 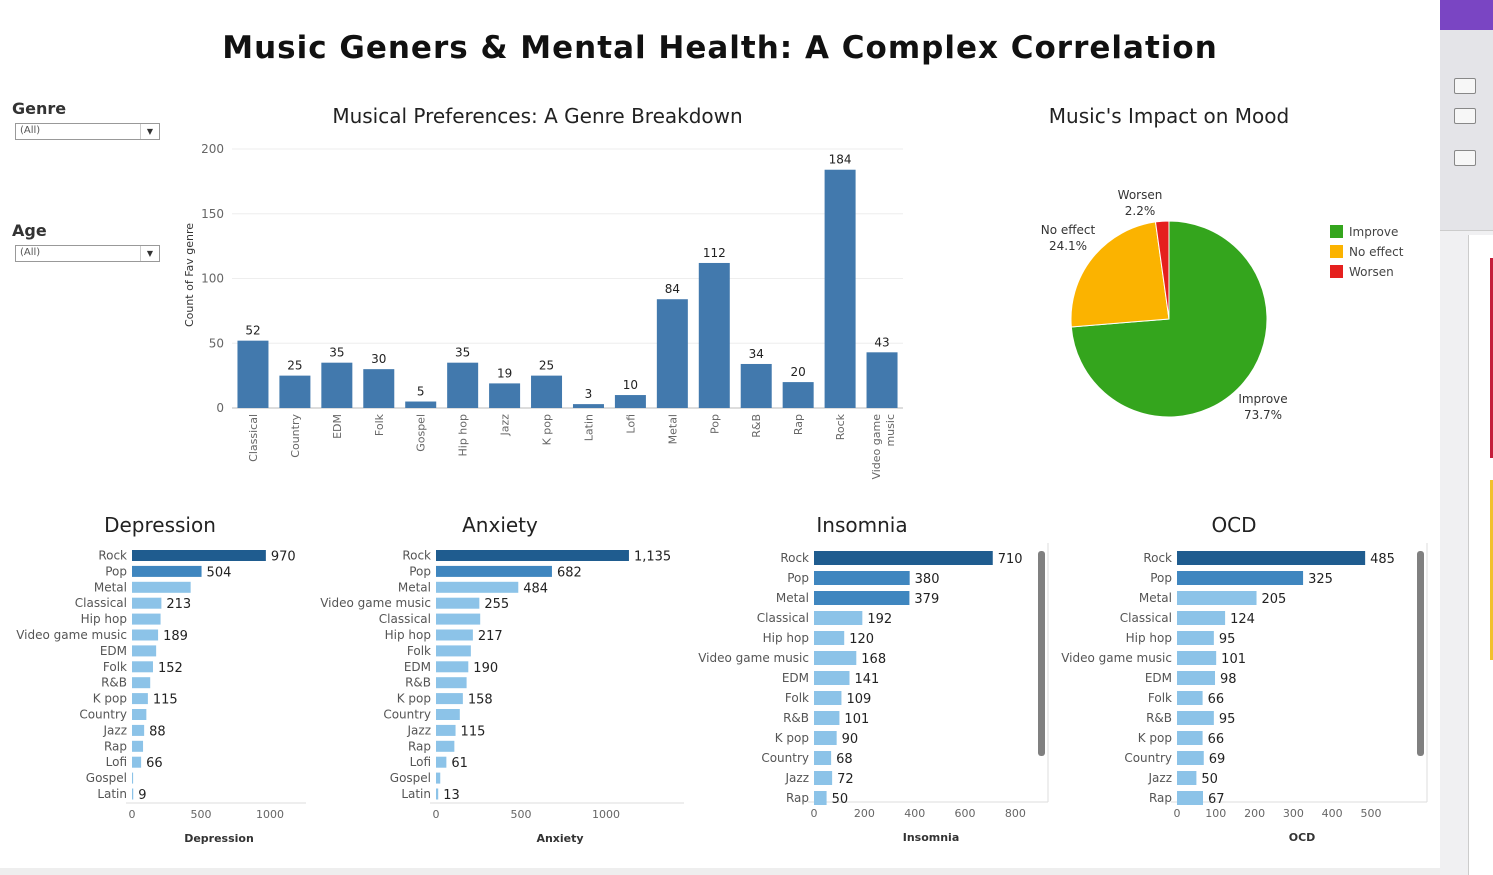 What do you see at coordinates (569, 572) in the screenshot?
I see `data-label: 682` at bounding box center [569, 572].